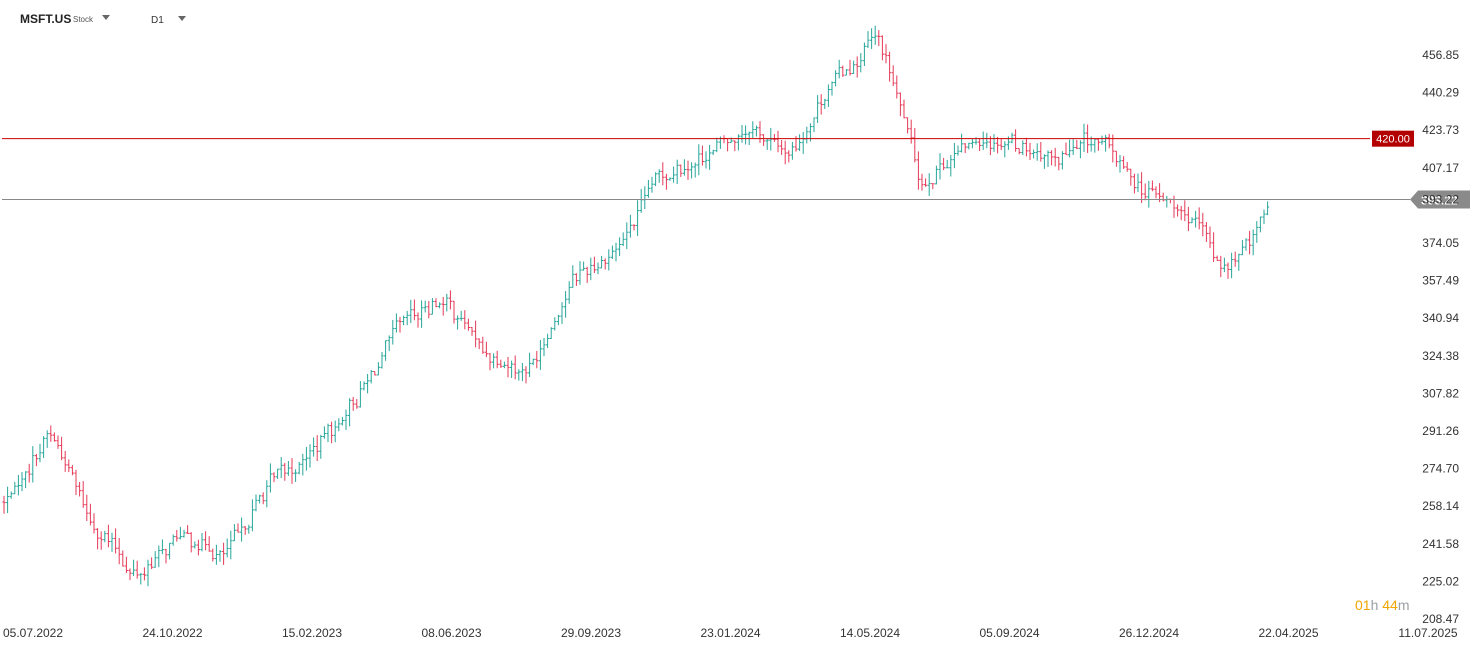  Describe the element at coordinates (106, 17) in the screenshot. I see `symbol-dropdown-chevron-icon` at that location.